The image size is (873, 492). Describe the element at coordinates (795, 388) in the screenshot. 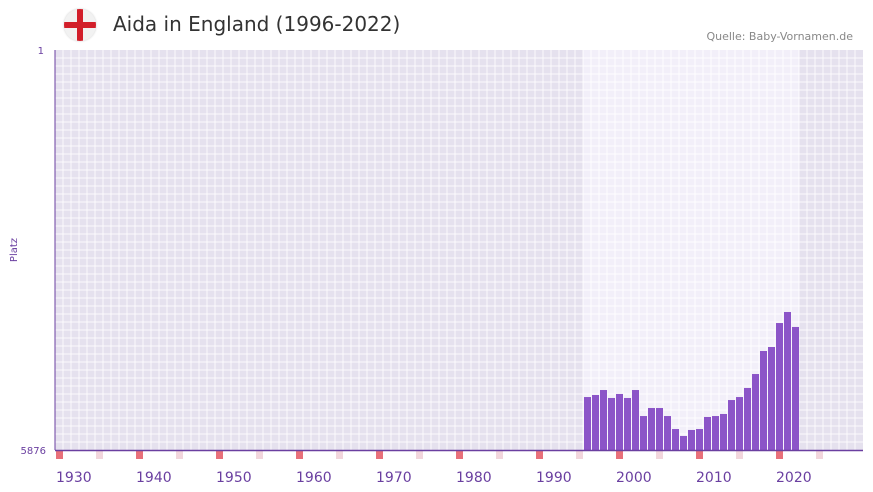

I see `bar-2022` at that location.